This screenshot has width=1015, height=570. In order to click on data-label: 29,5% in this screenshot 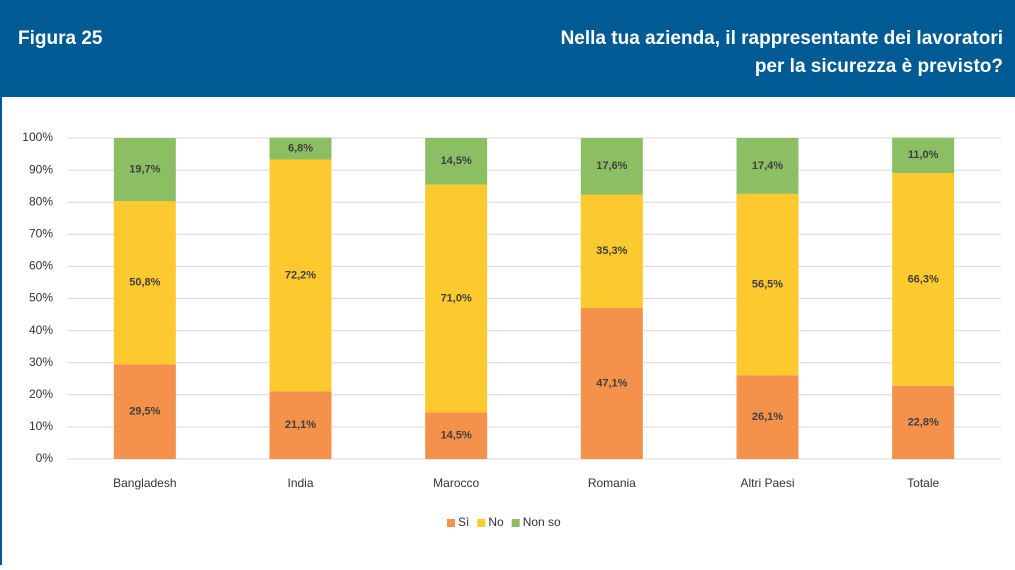, I will do `click(144, 412)`.